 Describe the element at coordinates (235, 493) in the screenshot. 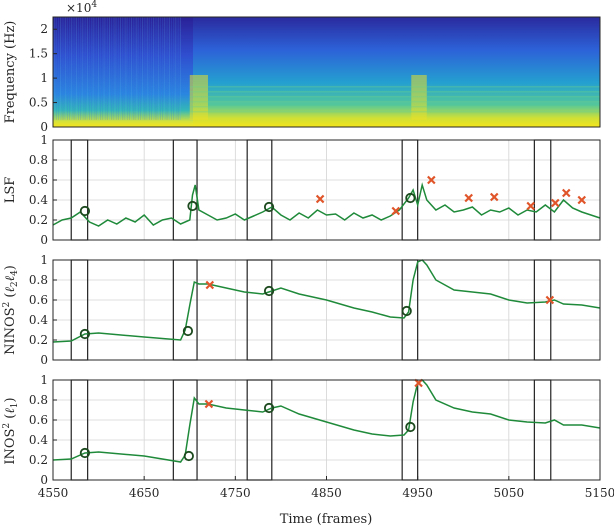

I see `xtick-label: 4750` at that location.